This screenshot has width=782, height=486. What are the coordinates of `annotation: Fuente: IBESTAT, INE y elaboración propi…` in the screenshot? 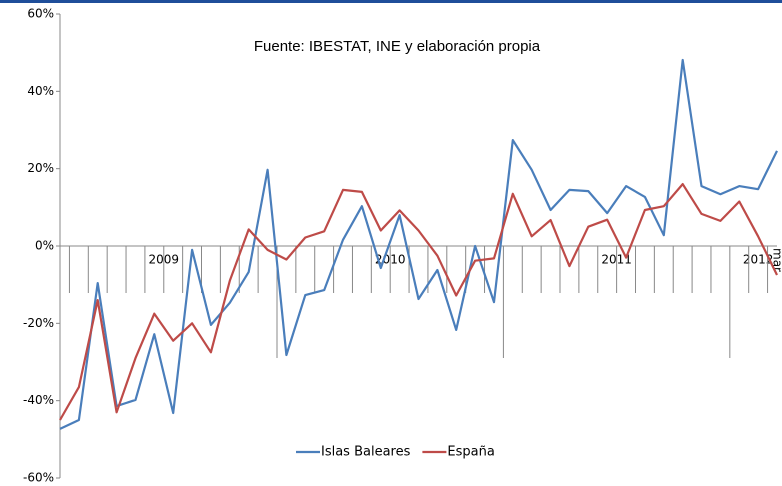 It's located at (397, 46).